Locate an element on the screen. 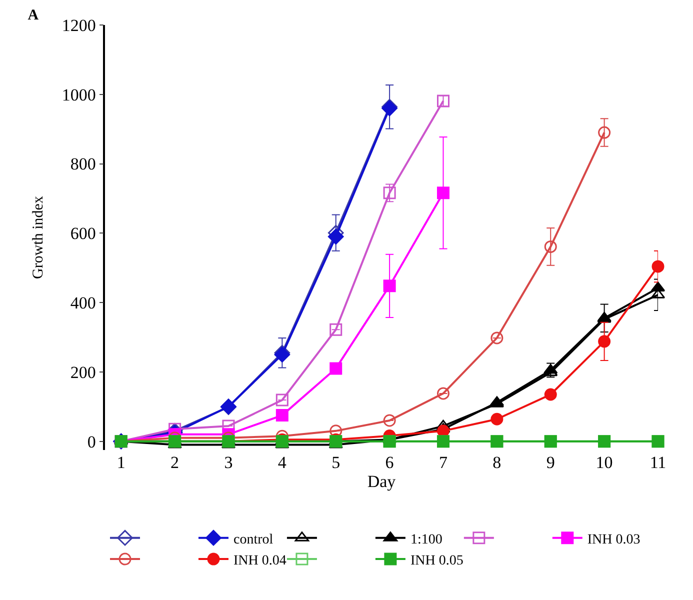  x-tick-label: 1 is located at coordinates (121, 462).